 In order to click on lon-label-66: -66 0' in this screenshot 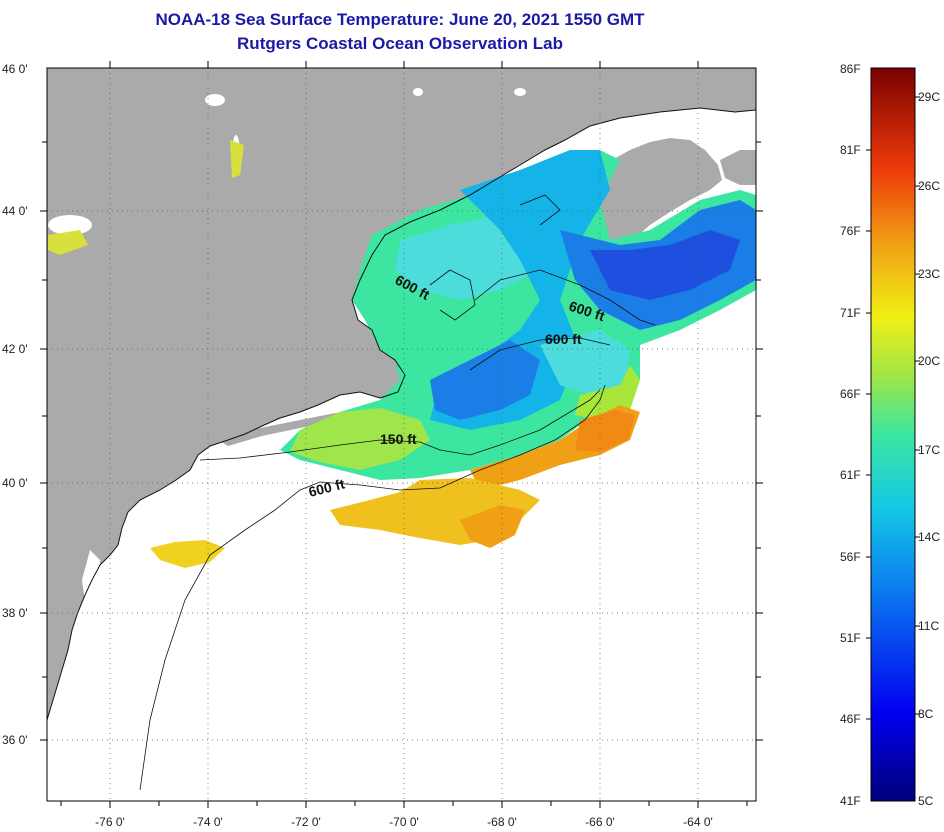, I will do `click(600, 822)`.